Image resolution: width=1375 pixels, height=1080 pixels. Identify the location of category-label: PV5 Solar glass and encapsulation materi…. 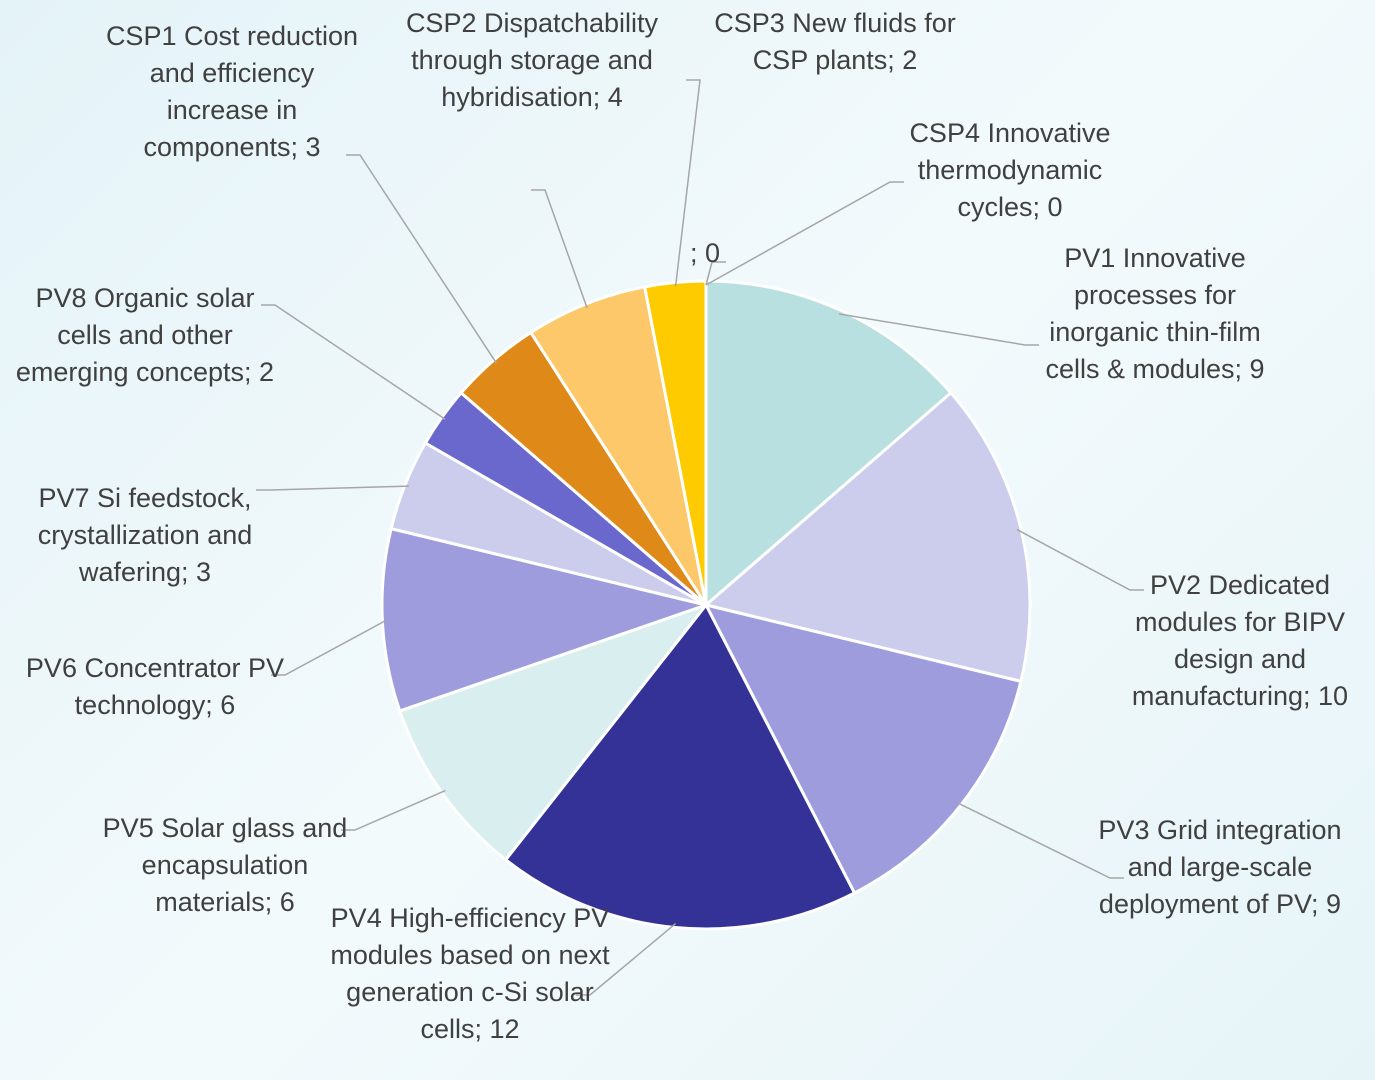
(225, 865).